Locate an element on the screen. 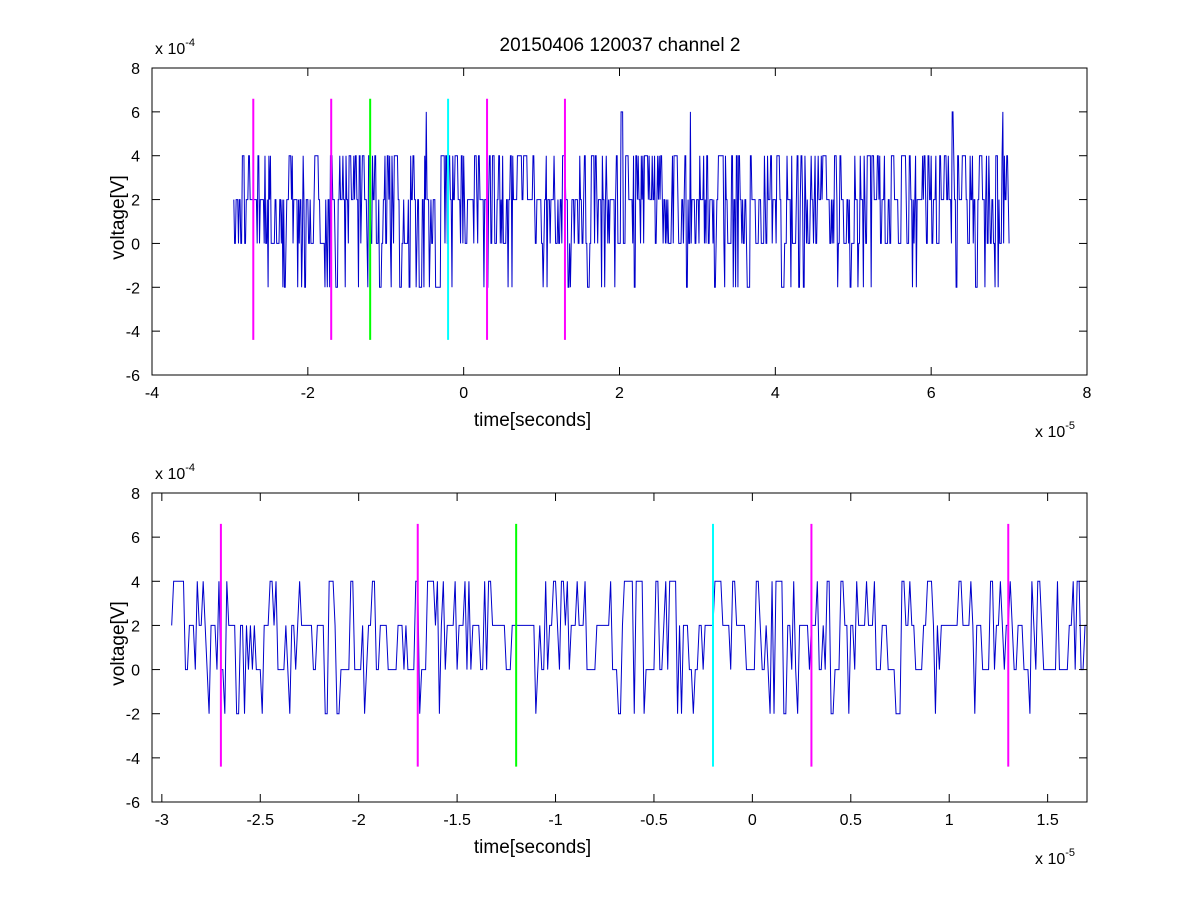  x-tick-label: -1 is located at coordinates (555, 820).